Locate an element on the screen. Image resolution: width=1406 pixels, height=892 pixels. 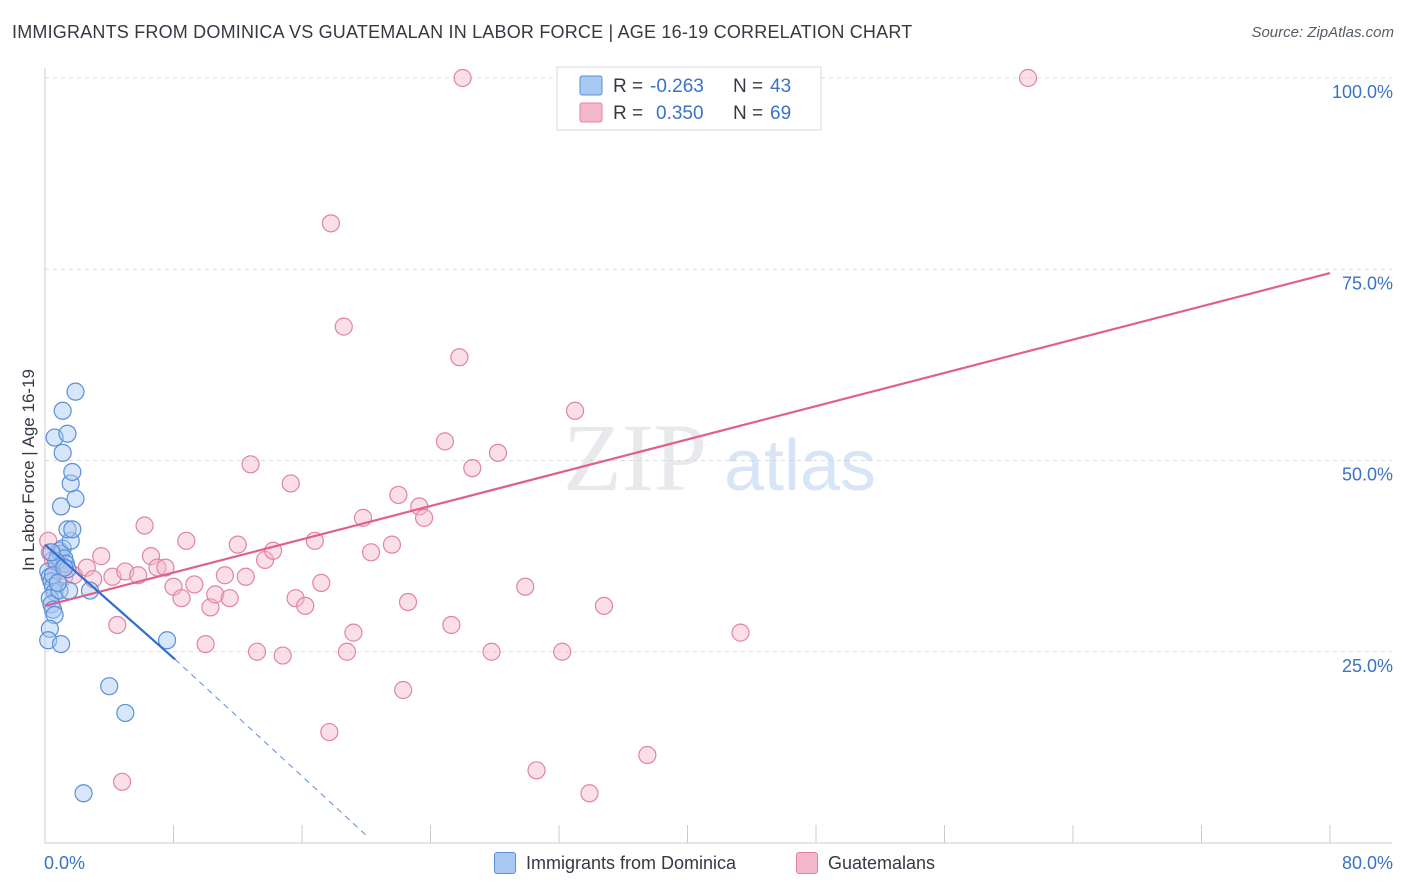
legend-r-label-1: R = is located at coordinates (628, 86).